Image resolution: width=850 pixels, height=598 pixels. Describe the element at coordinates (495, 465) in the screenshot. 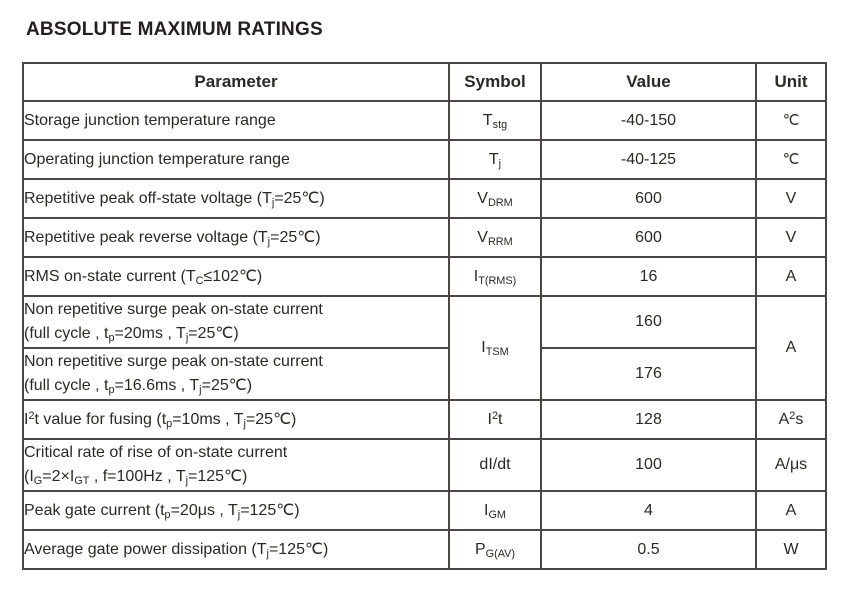

I see `symbol-cell: dI/dt` at that location.